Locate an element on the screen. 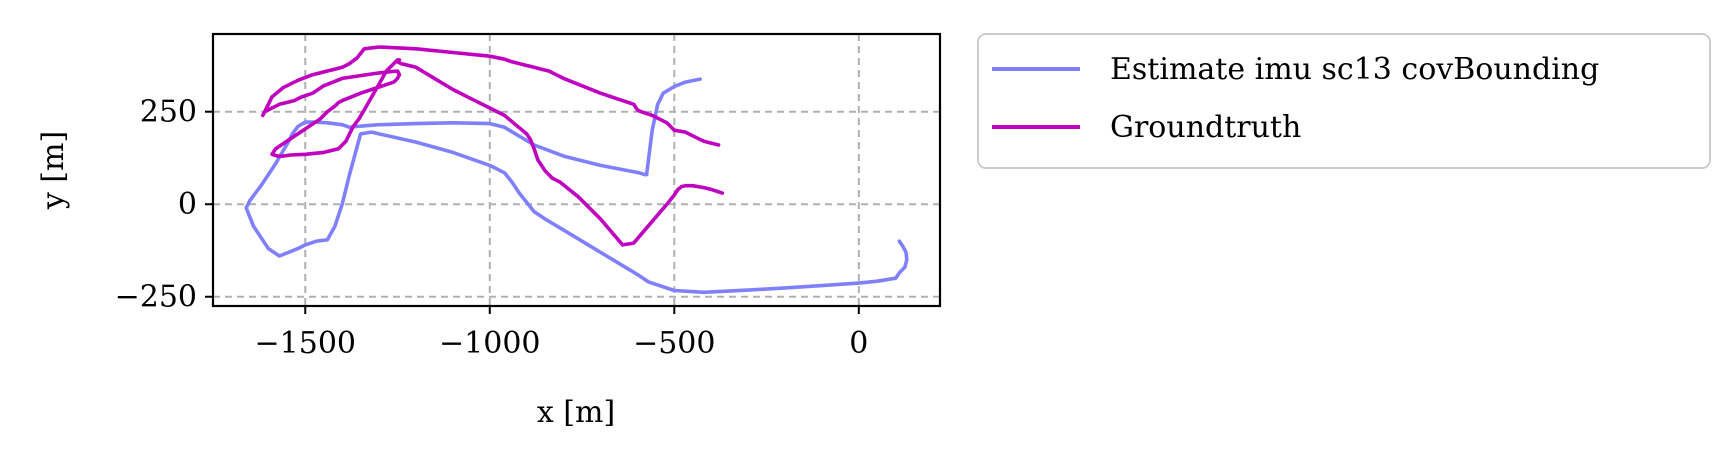 Image resolution: width=1736 pixels, height=463 pixels. x-tick-label: −1500 is located at coordinates (305, 343).